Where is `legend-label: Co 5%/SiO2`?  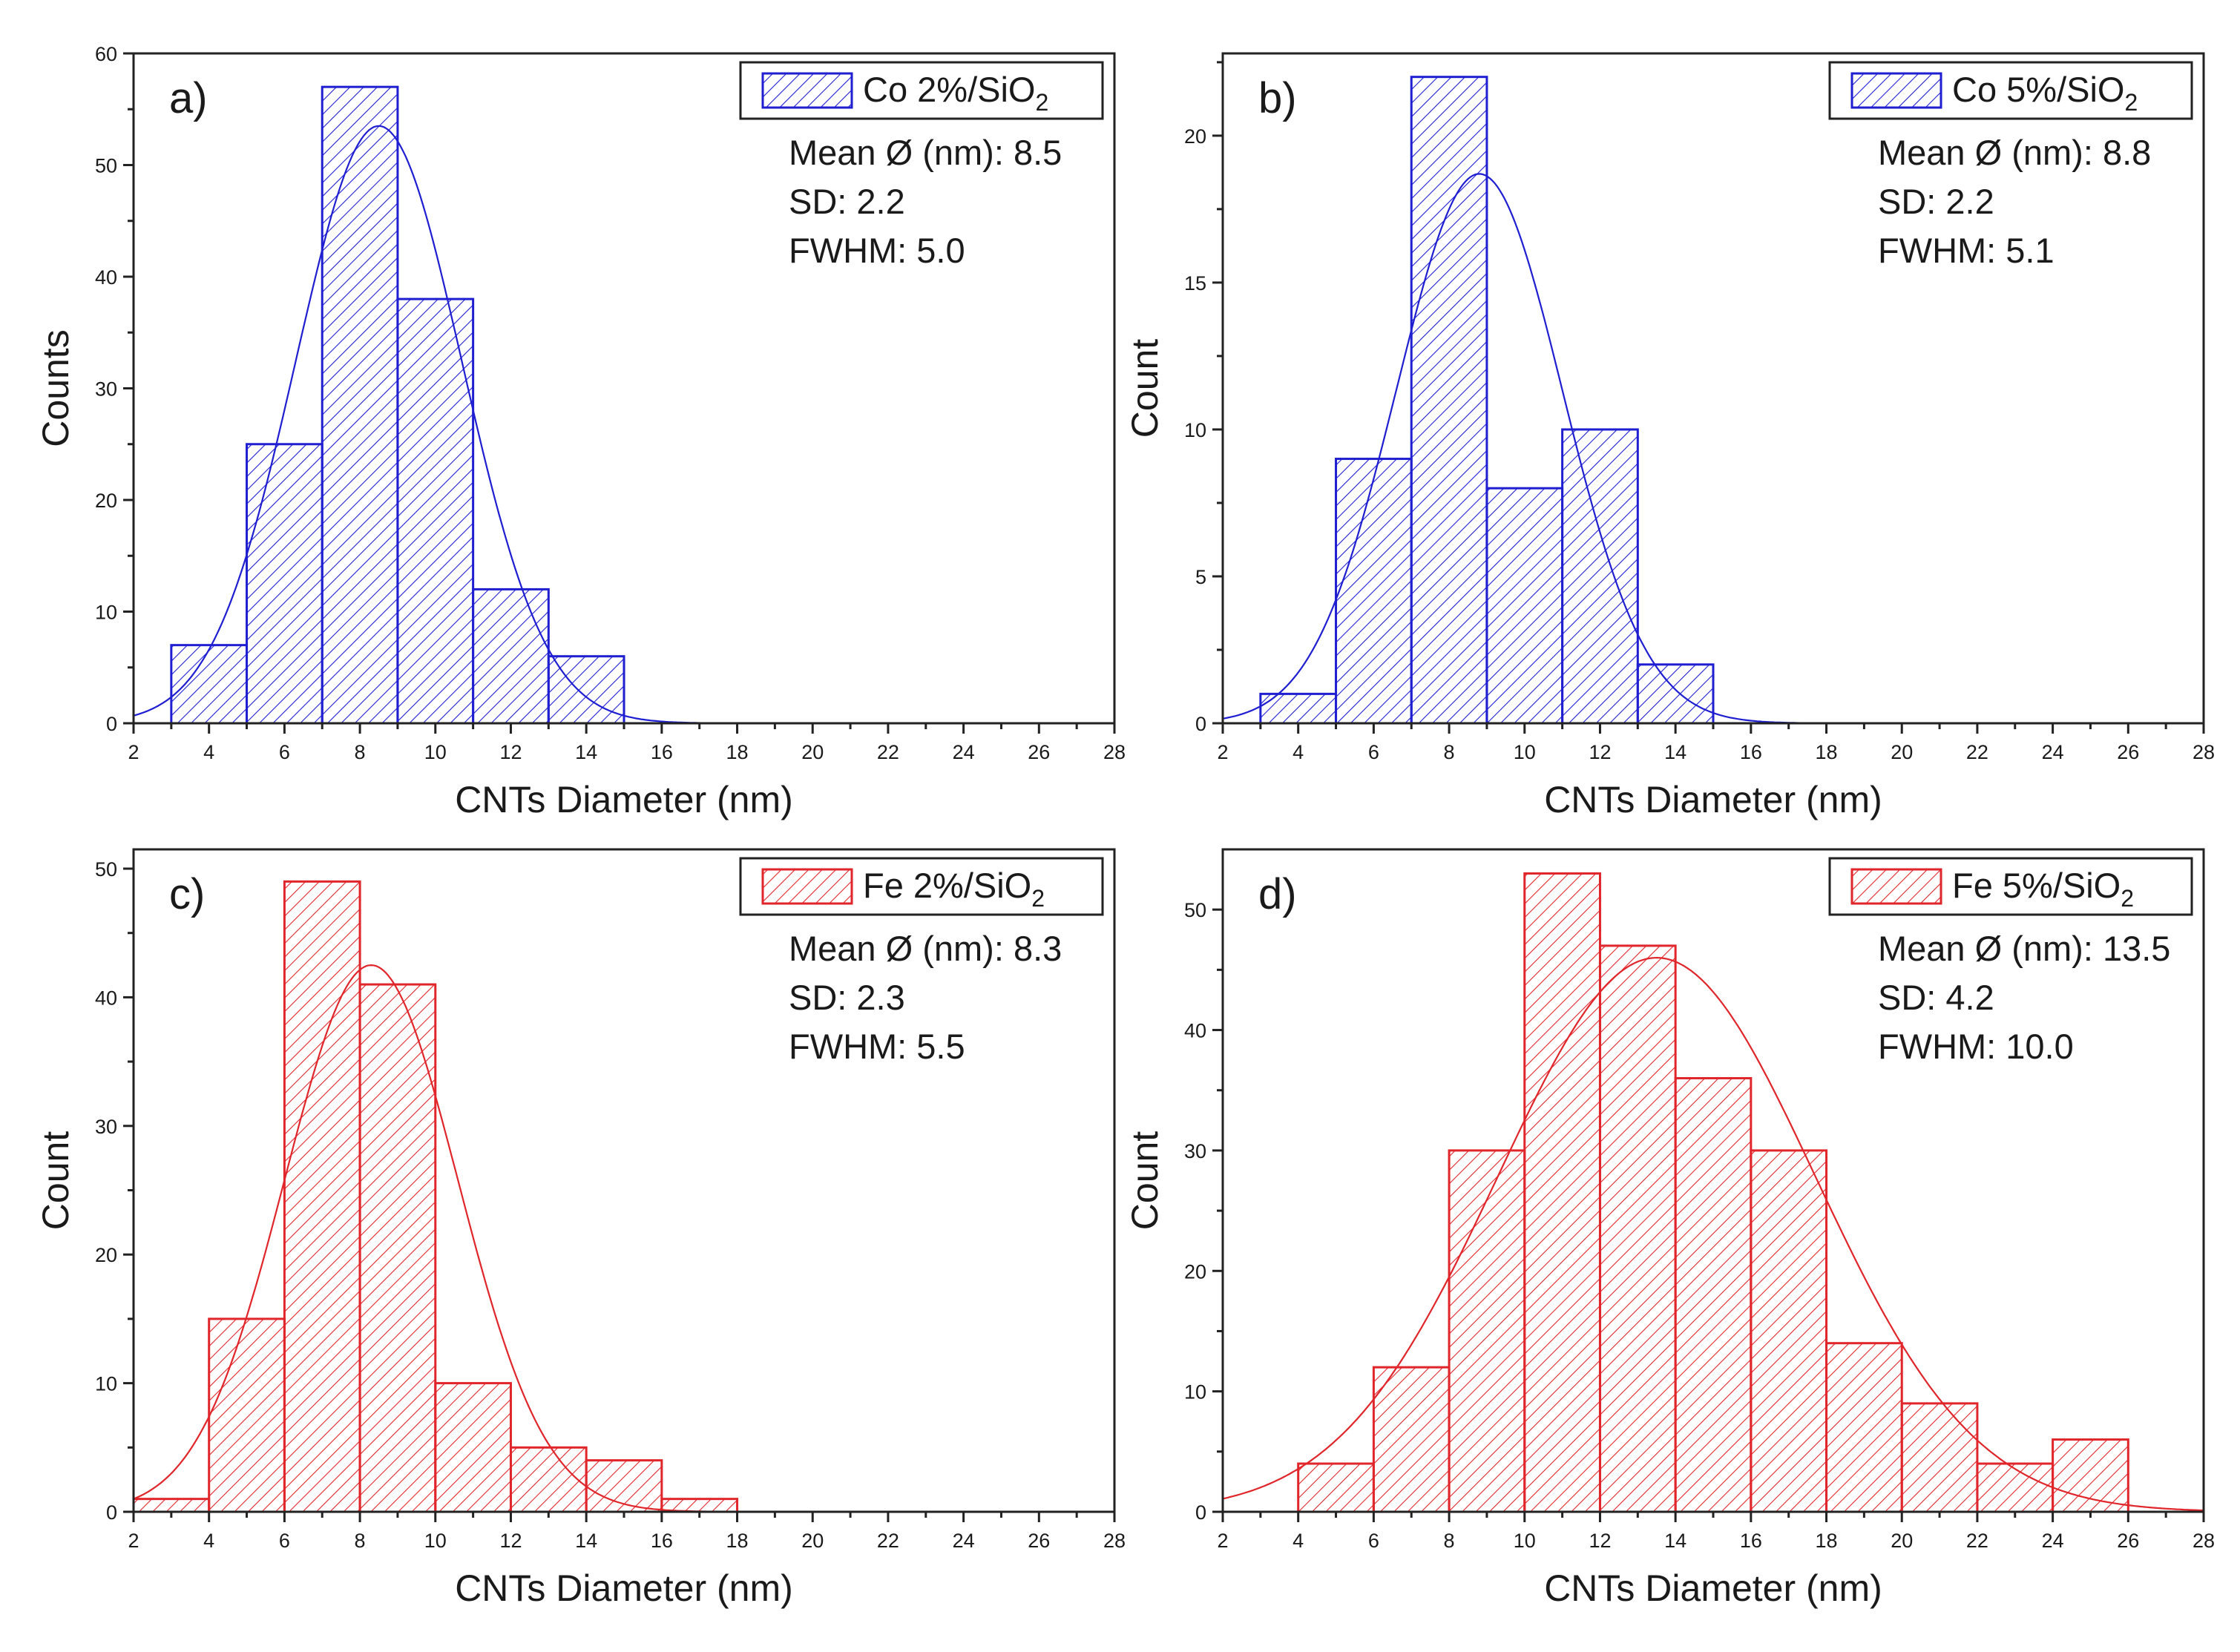 legend-label: Co 5%/SiO2 is located at coordinates (2045, 93).